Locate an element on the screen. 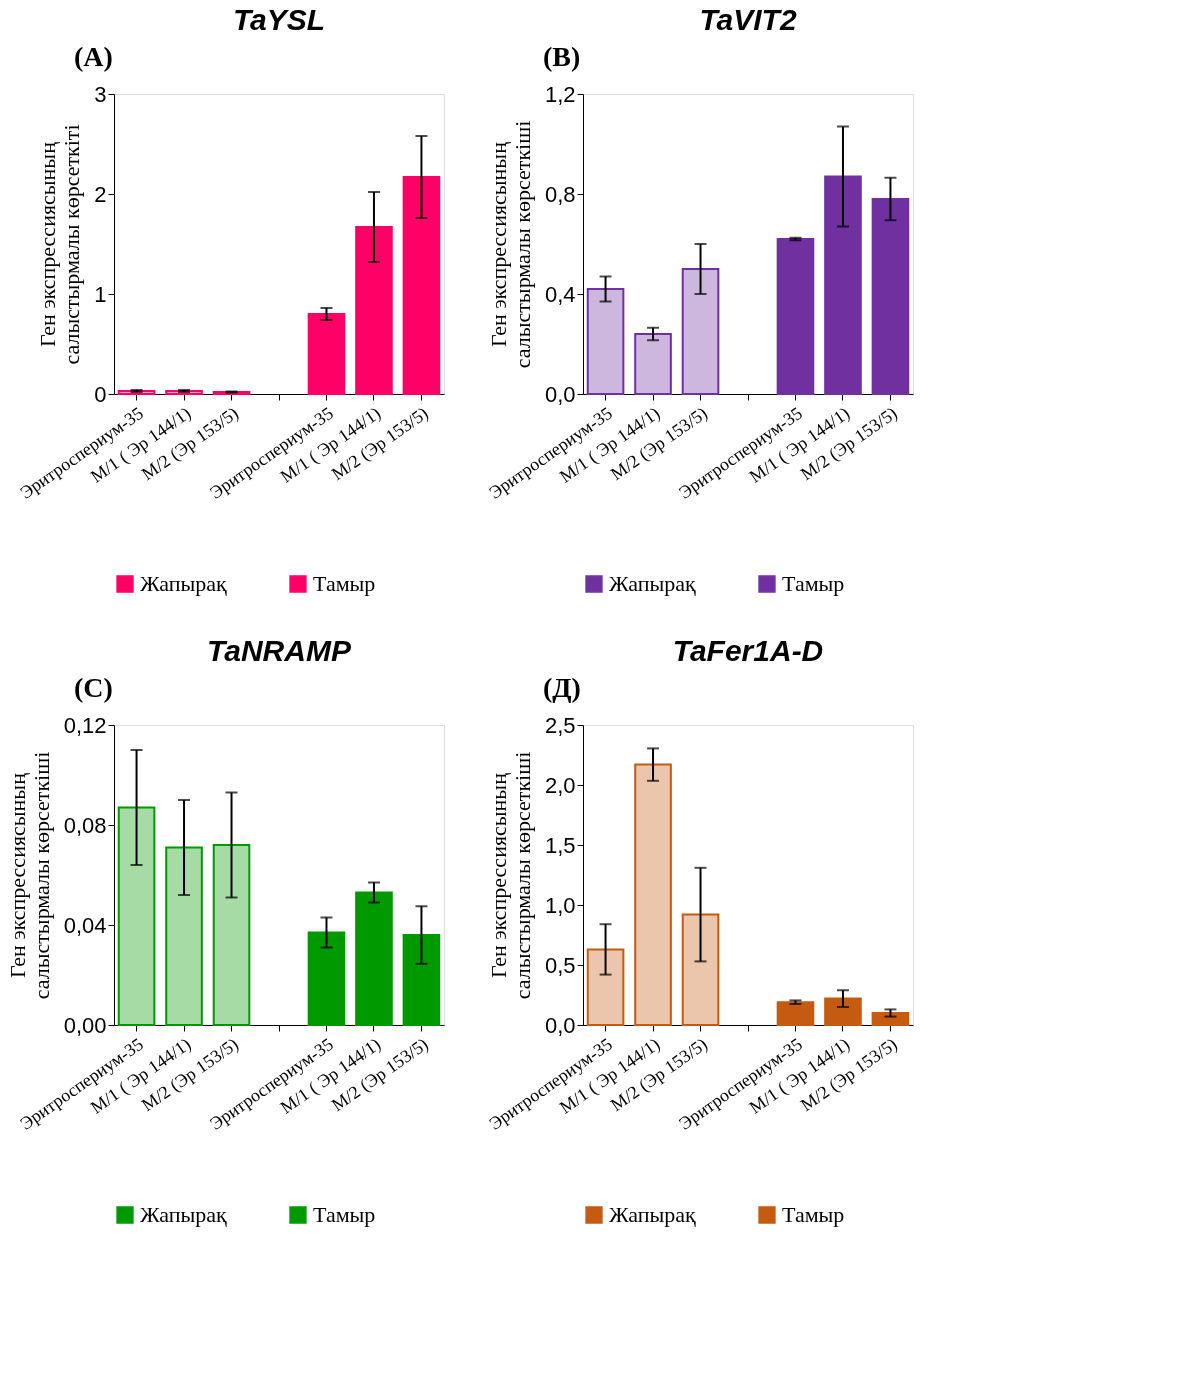 This screenshot has height=1378, width=1184. chart-title: TaNRAMP is located at coordinates (279, 650).